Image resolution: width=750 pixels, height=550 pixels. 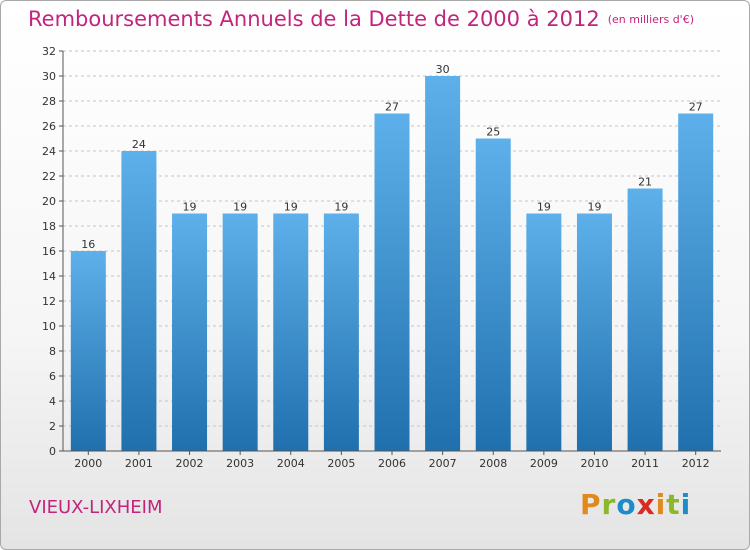 I want to click on x-tick-label-2002: 2002, so click(x=190, y=463).